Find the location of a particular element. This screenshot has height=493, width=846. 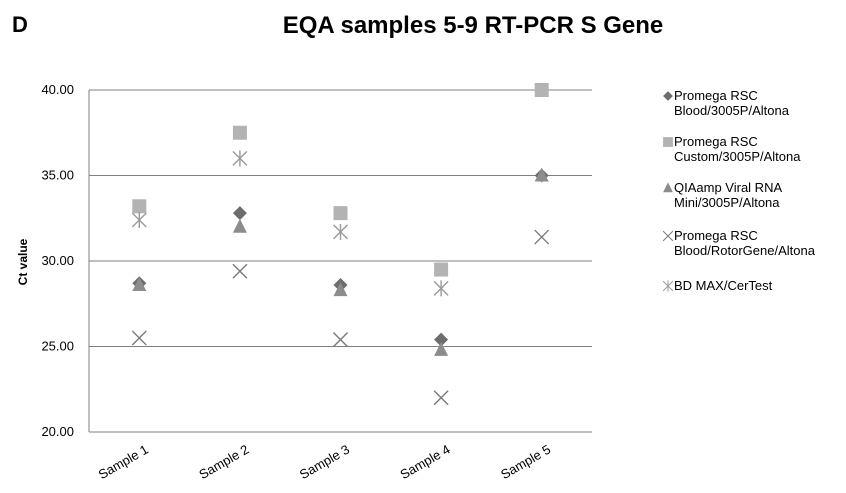

x-tick-label: Sample 3 is located at coordinates (324, 462).